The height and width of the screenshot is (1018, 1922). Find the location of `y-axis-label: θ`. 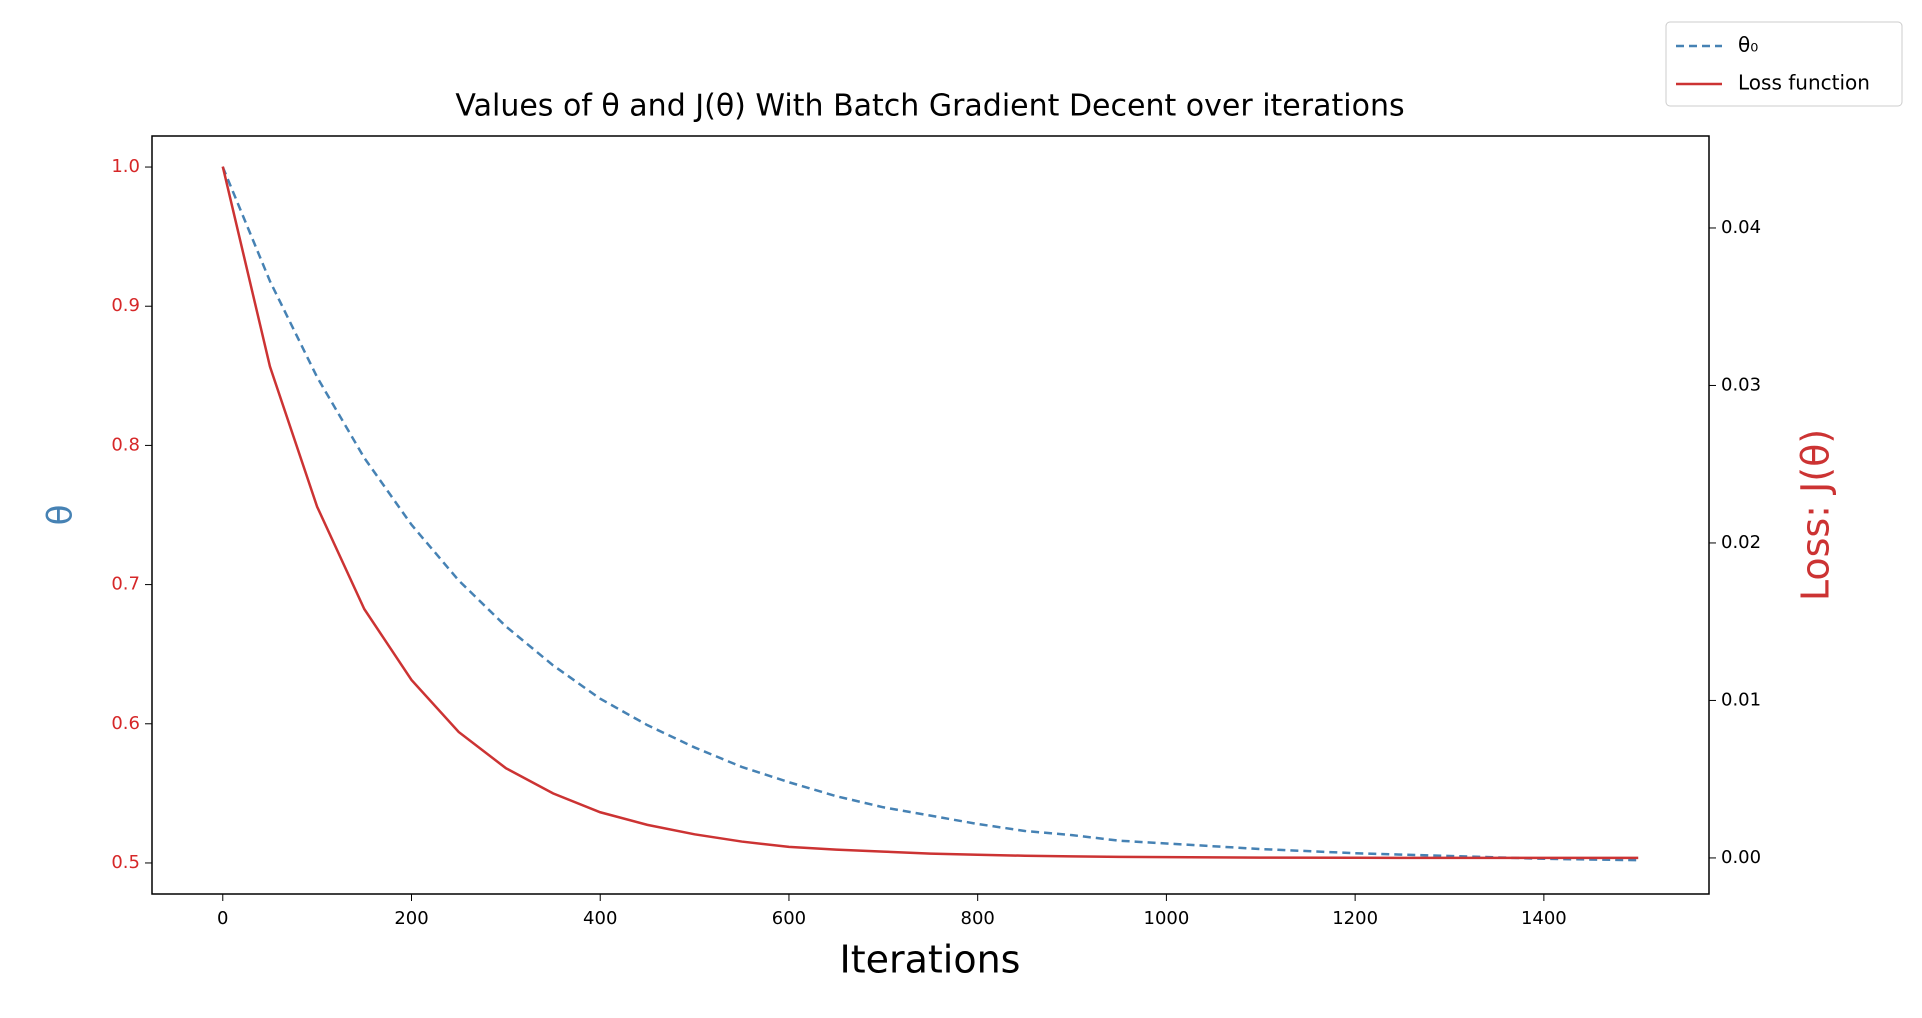

y-axis-label: θ is located at coordinates (61, 515).